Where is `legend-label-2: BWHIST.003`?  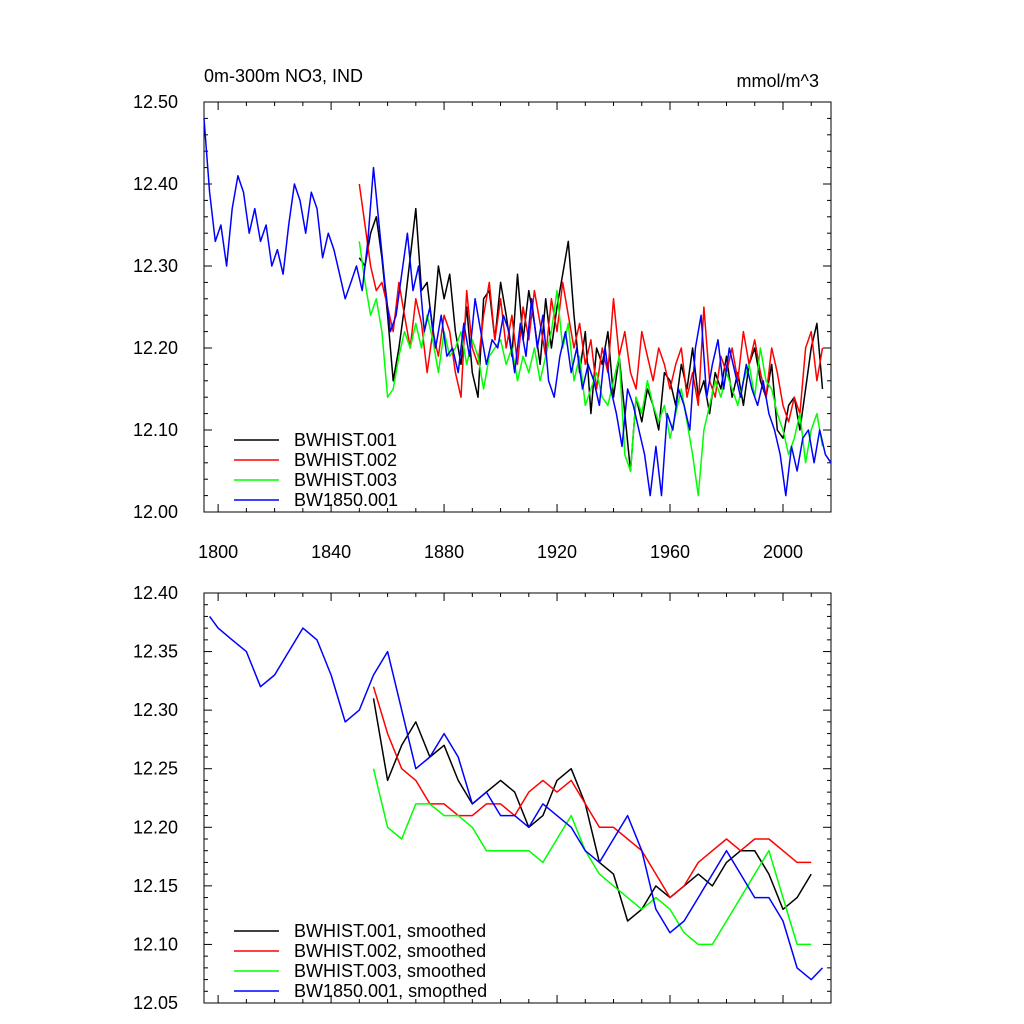 legend-label-2: BWHIST.003 is located at coordinates (345, 480).